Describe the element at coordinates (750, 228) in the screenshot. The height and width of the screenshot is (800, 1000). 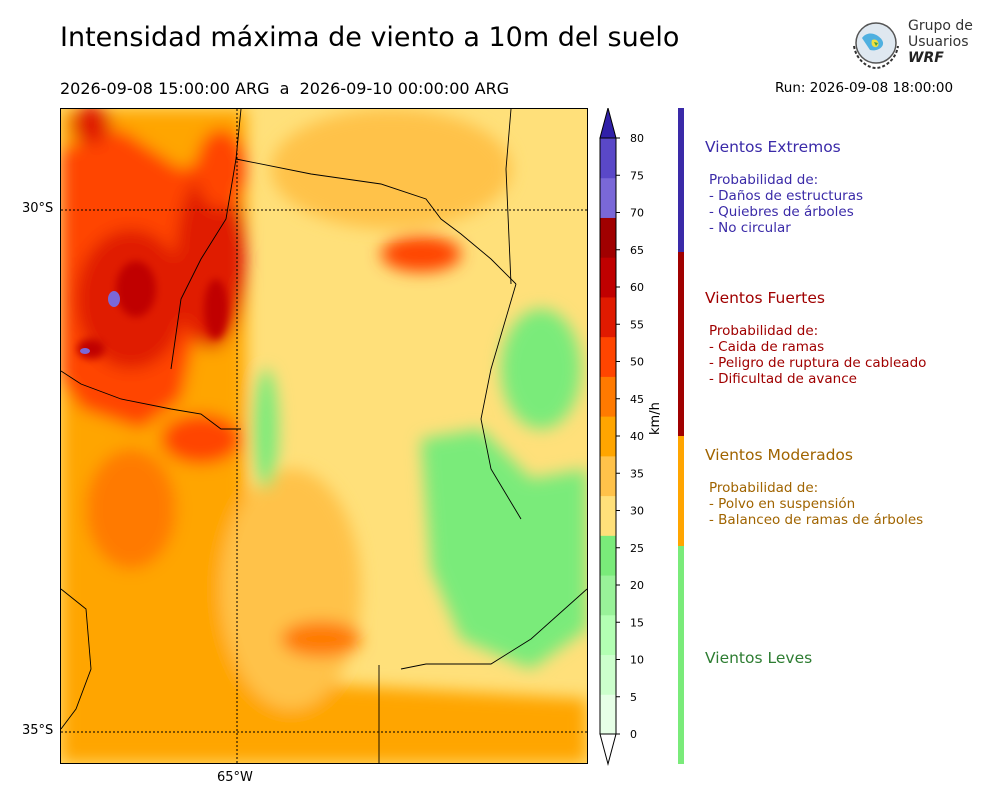
I see `category-desc-line: - No circular` at that location.